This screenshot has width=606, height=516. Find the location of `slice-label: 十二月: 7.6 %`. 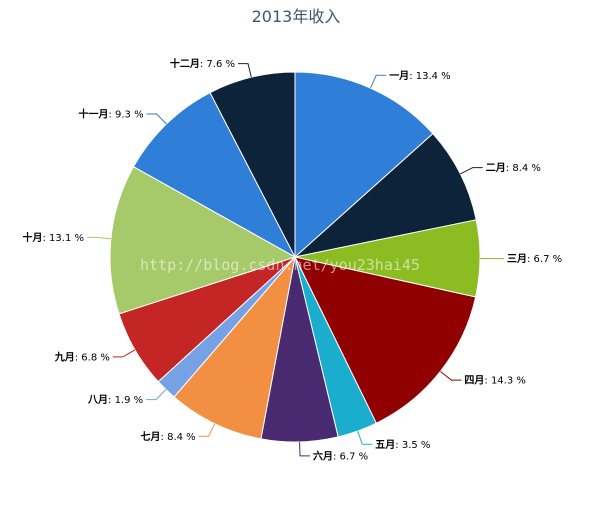

slice-label: 十二月: 7.6 % is located at coordinates (202, 63).